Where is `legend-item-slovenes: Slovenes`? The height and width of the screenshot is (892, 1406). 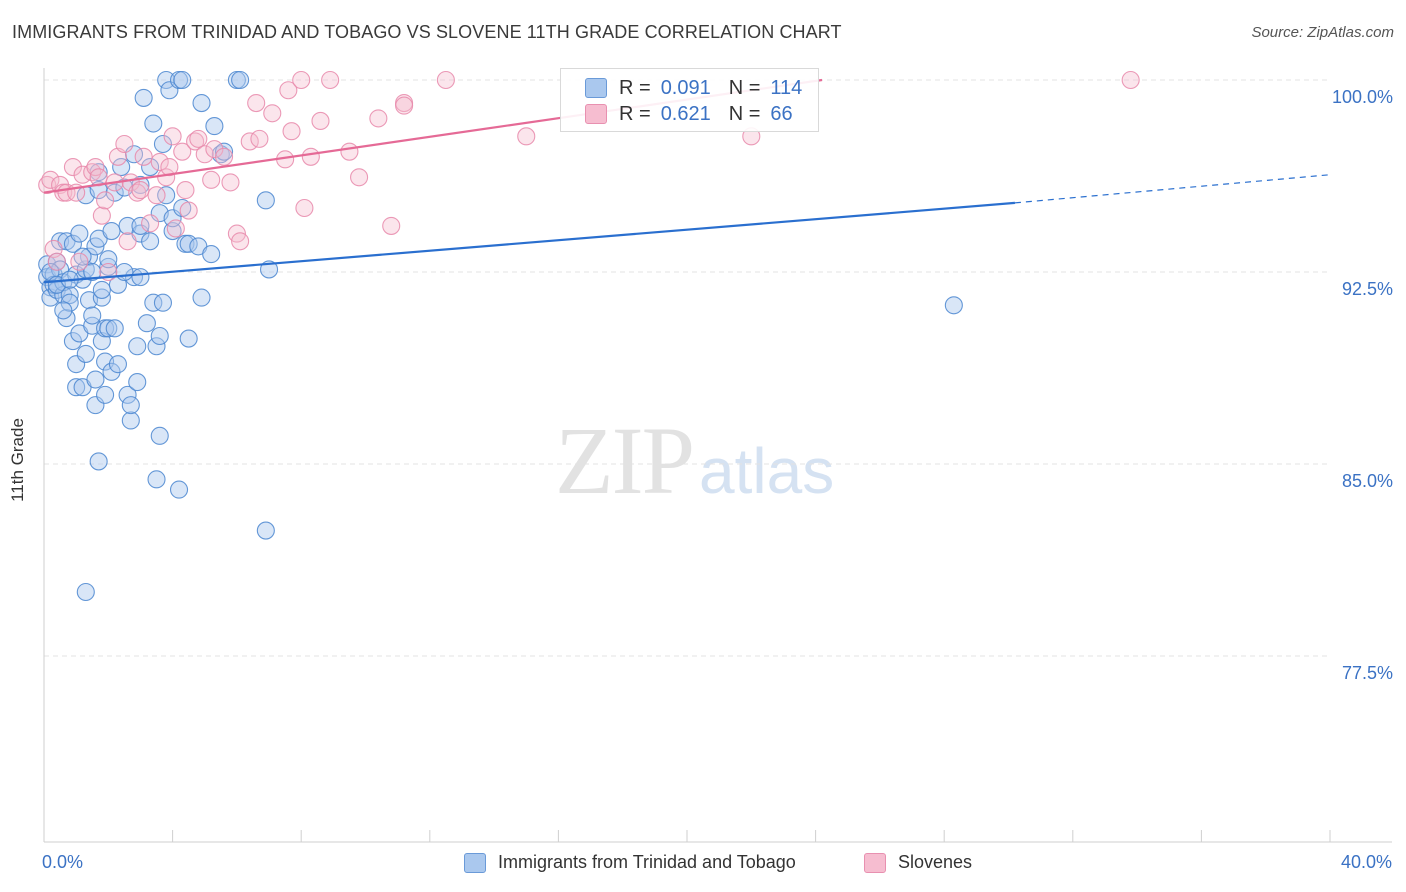
legend-item-slovenes: Slovenes is located at coordinates (918, 862).